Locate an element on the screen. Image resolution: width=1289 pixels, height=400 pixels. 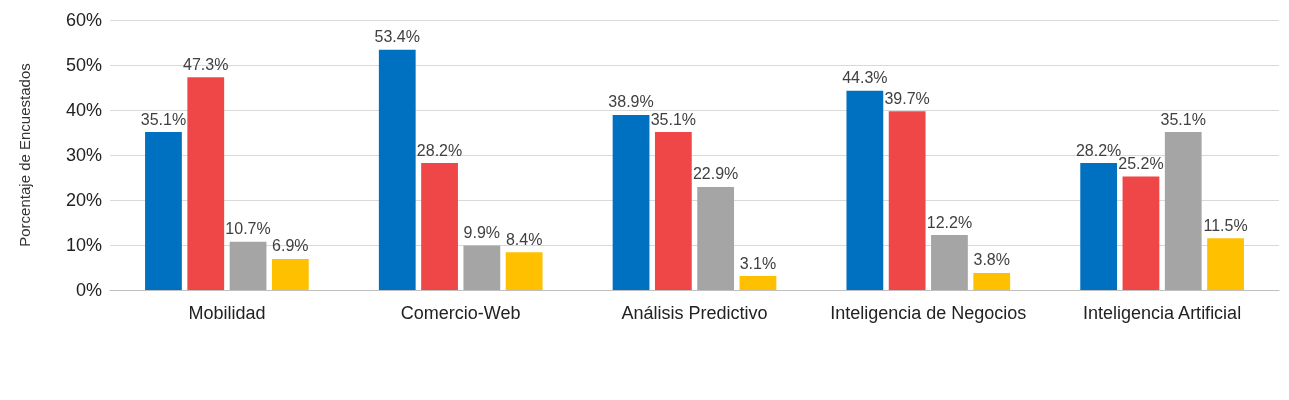
y-tick-label: 40% is located at coordinates (83, 110).